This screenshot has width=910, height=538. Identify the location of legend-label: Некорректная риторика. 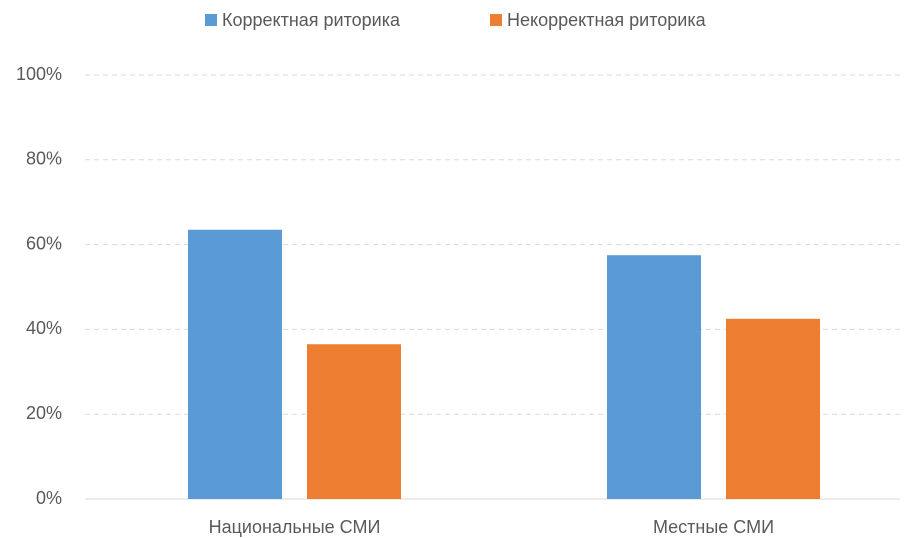
(607, 20).